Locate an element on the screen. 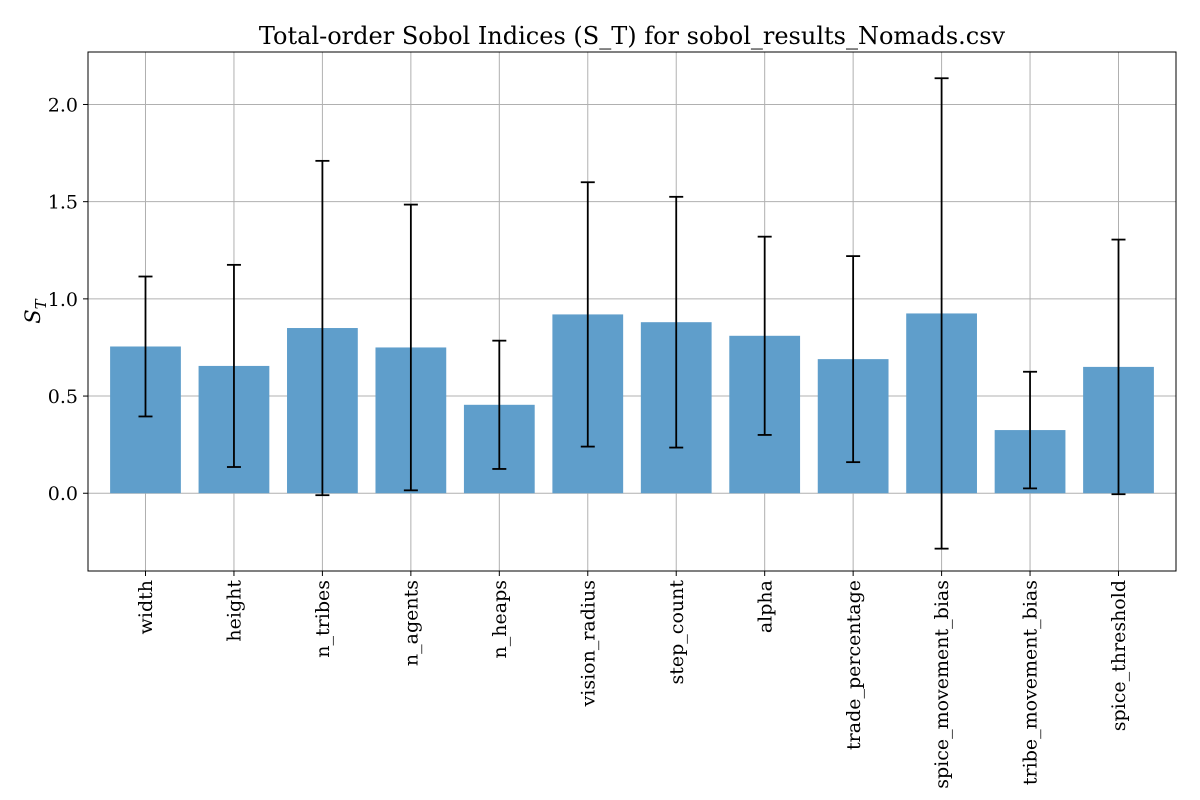  y-tick-label: 1.5 is located at coordinates (63, 203).